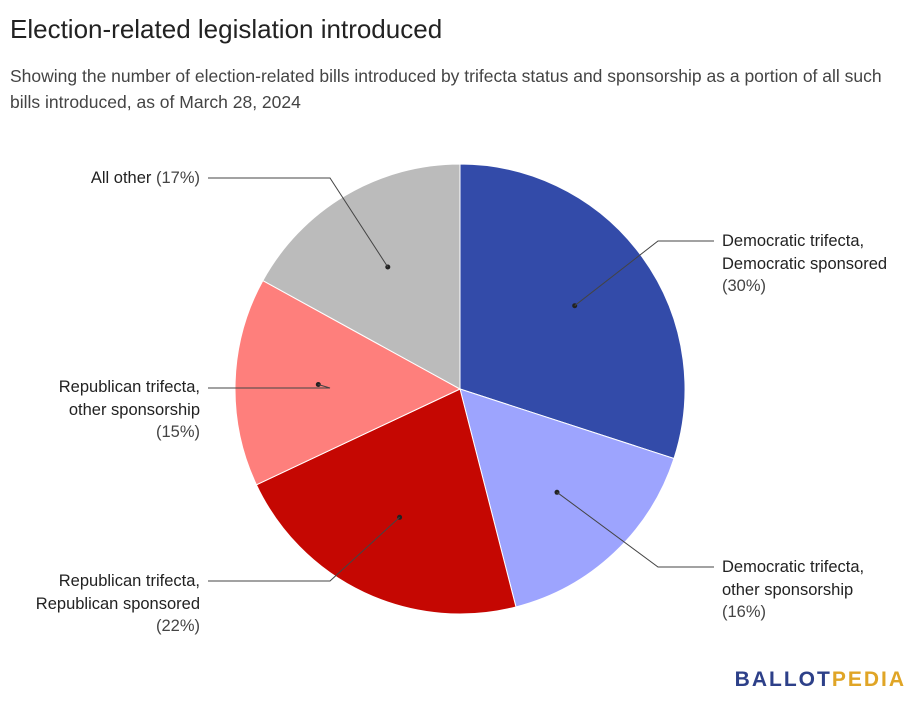  What do you see at coordinates (226, 29) in the screenshot?
I see `chart-title: Election-related legislation introduced` at bounding box center [226, 29].